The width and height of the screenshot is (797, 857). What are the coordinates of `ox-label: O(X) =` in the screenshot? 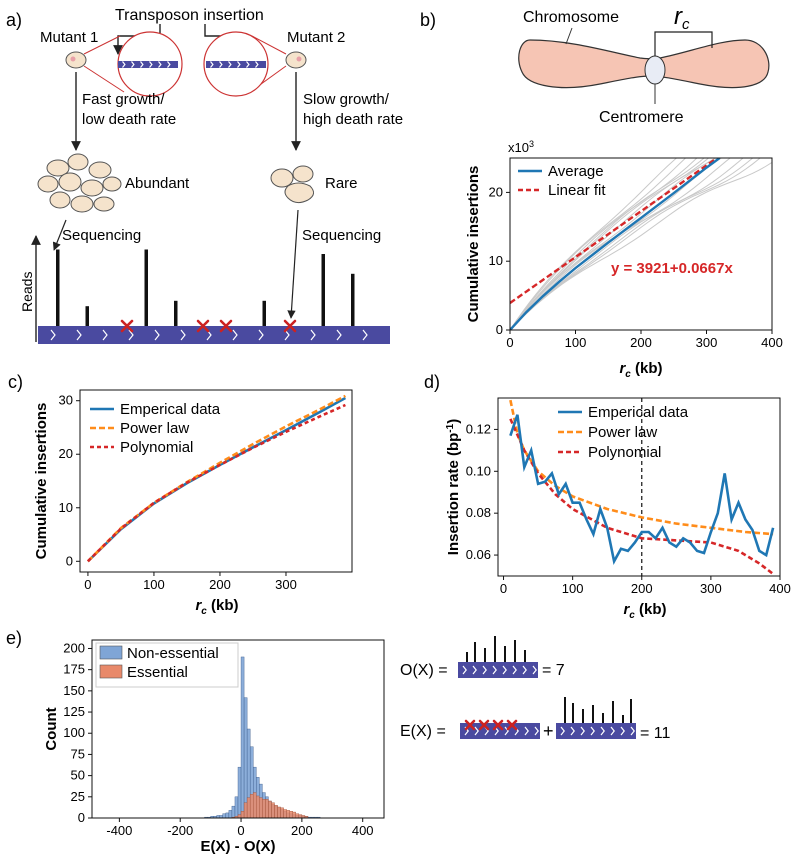 It's located at (424, 670).